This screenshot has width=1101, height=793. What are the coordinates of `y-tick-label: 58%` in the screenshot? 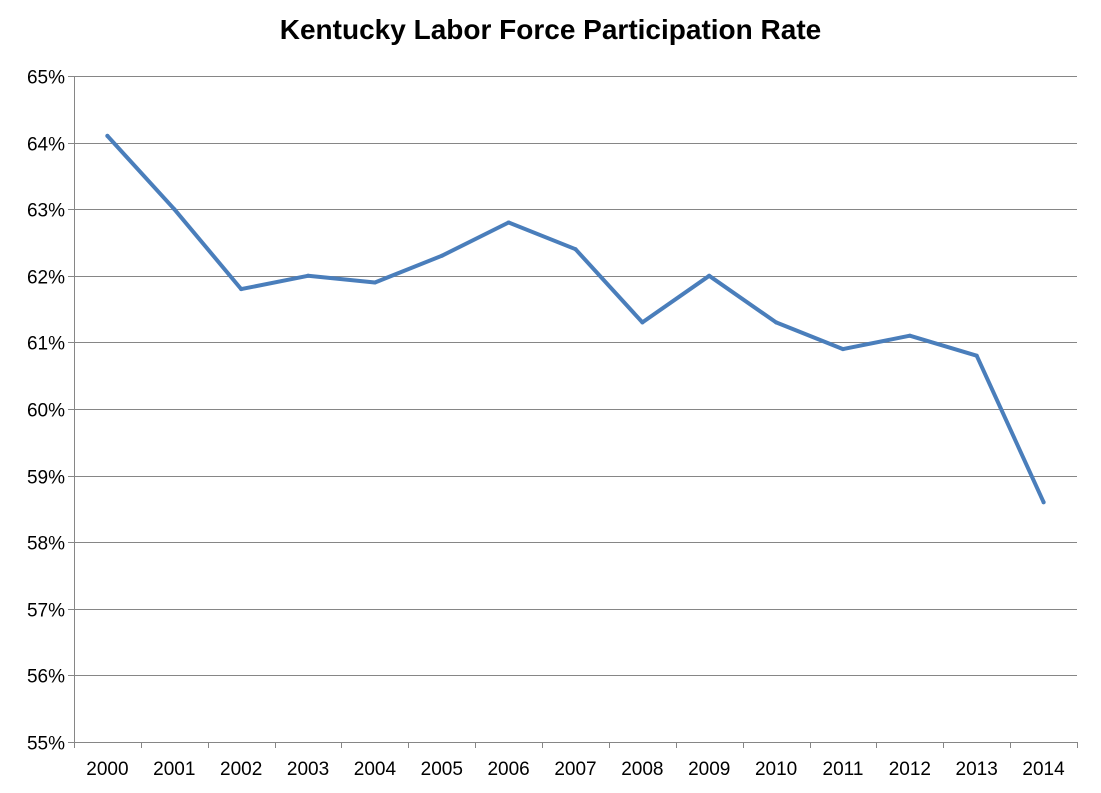 It's located at (46, 544).